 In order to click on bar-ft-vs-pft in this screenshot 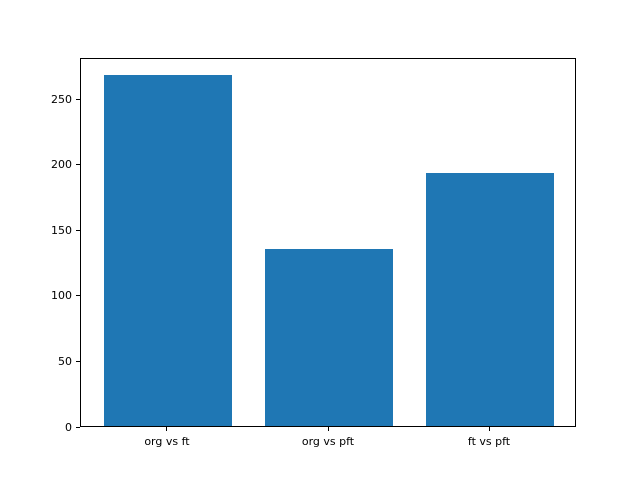, I will do `click(490, 299)`.